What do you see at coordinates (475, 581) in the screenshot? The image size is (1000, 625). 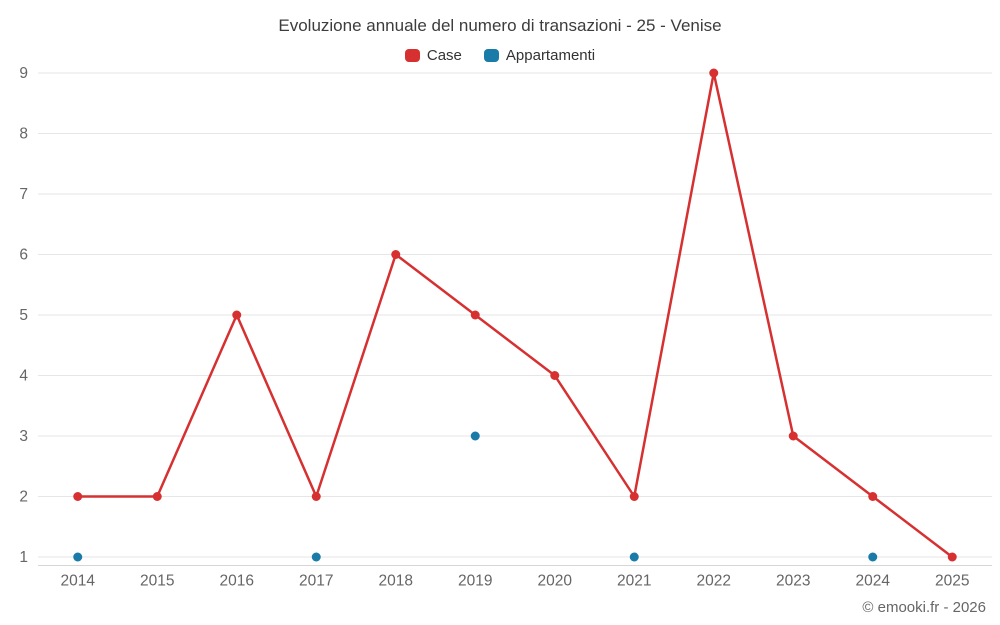 I see `x-axis-label: 2019` at bounding box center [475, 581].